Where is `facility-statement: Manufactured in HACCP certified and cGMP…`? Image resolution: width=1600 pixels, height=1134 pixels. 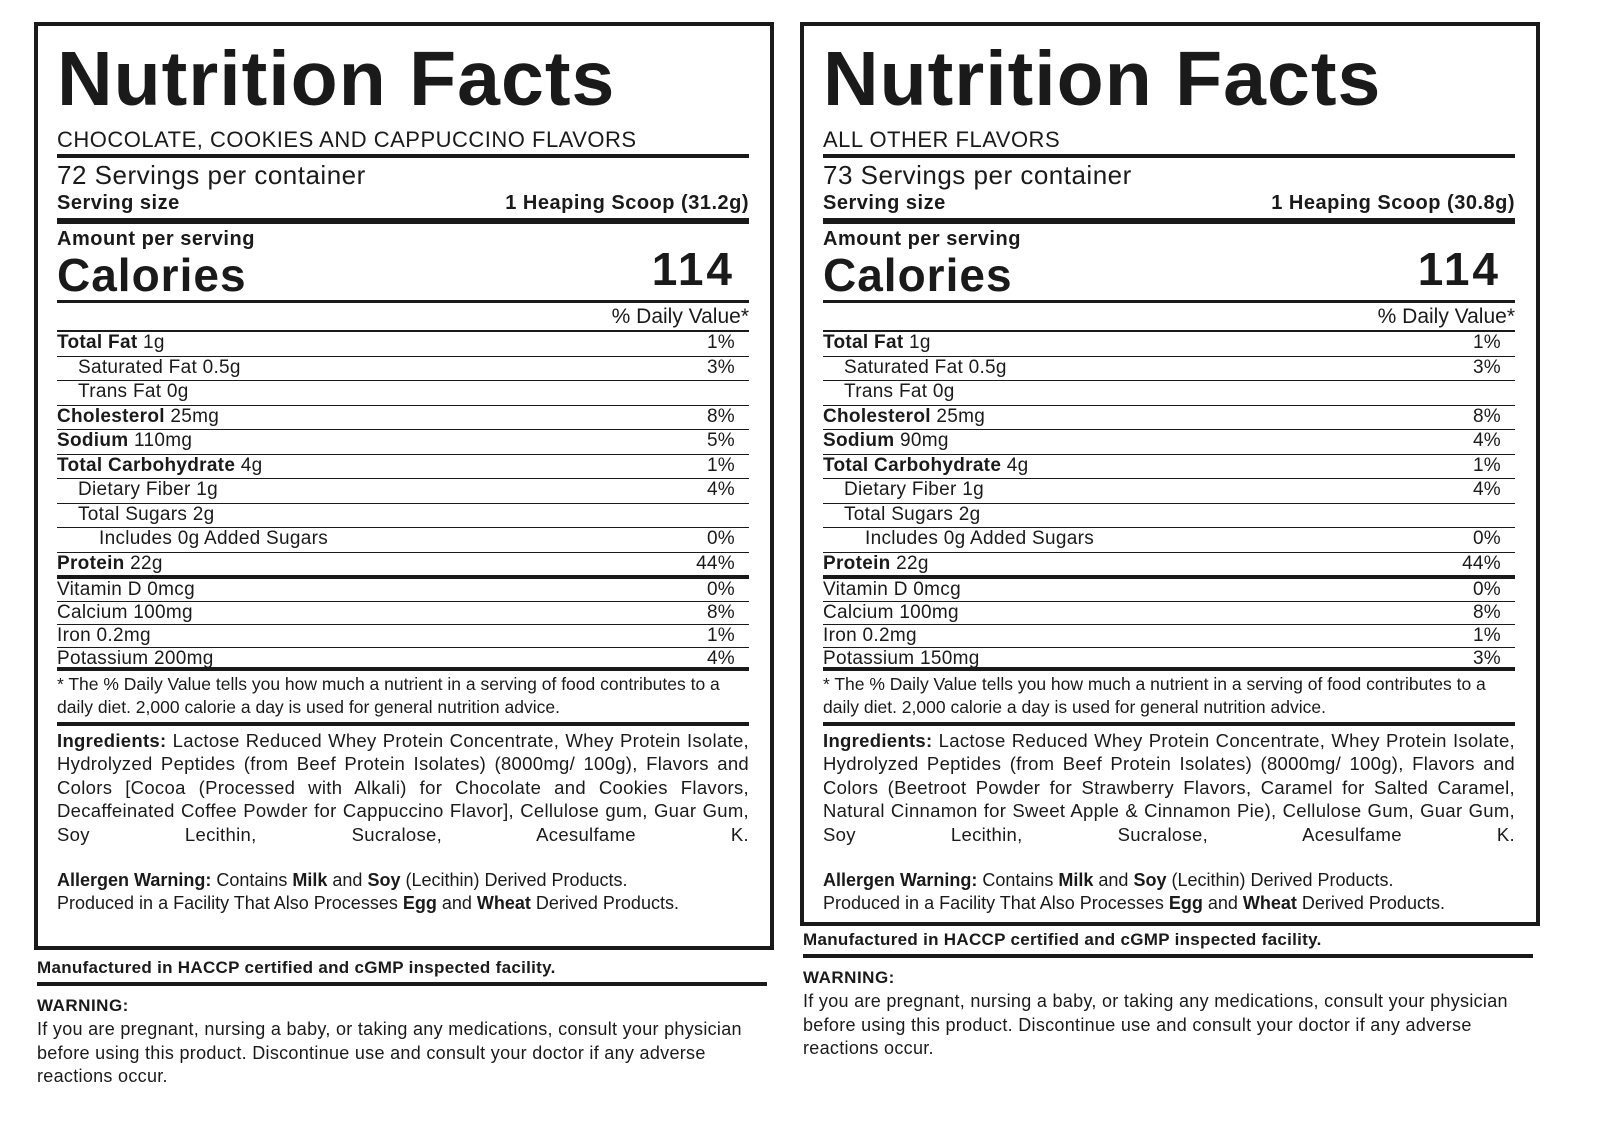
facility-statement: Manufactured in HACCP certified and cGMP… is located at coordinates (1168, 943).